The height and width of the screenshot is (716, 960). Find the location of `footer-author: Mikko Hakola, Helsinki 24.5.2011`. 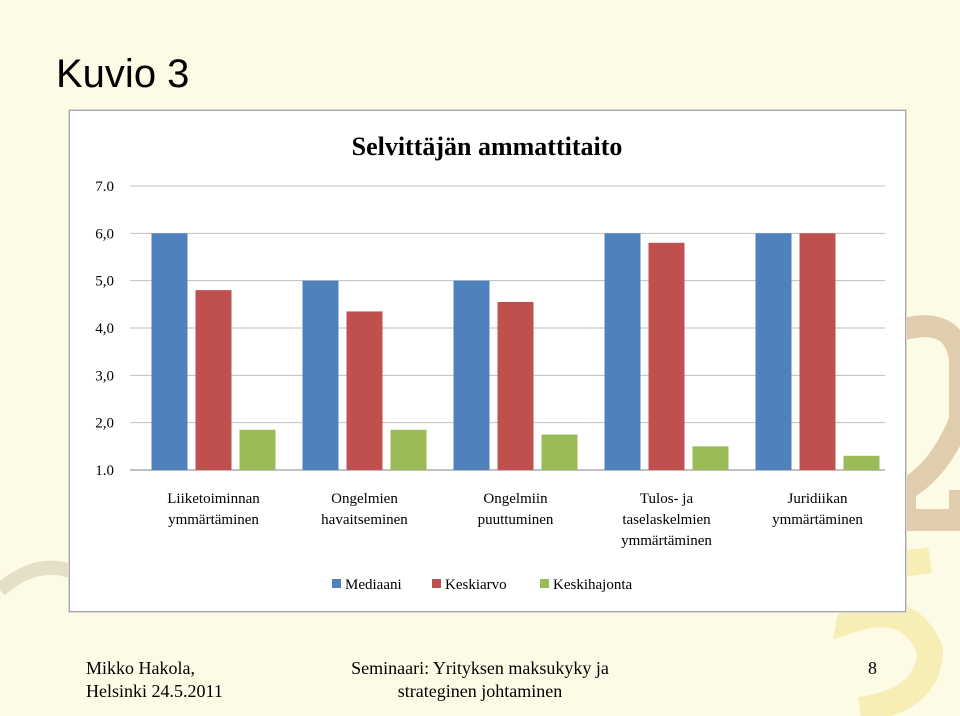

footer-author: Mikko Hakola, Helsinki 24.5.2011 is located at coordinates (154, 680).